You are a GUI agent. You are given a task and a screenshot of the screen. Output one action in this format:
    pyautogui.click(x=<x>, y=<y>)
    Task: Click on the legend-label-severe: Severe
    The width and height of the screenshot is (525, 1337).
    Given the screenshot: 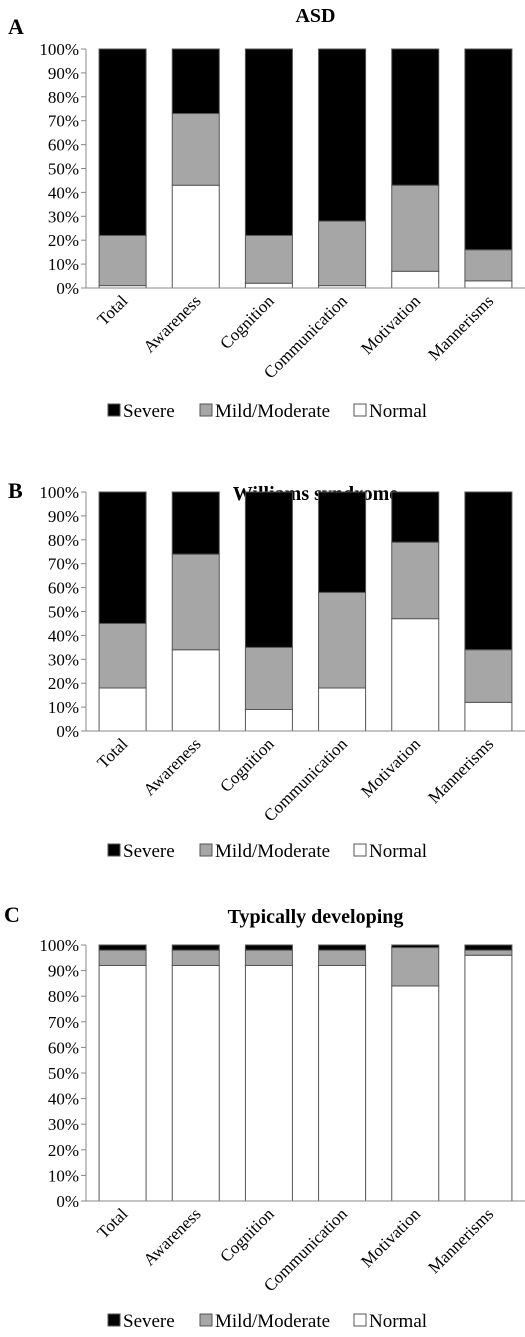 What is the action you would take?
    pyautogui.click(x=149, y=411)
    